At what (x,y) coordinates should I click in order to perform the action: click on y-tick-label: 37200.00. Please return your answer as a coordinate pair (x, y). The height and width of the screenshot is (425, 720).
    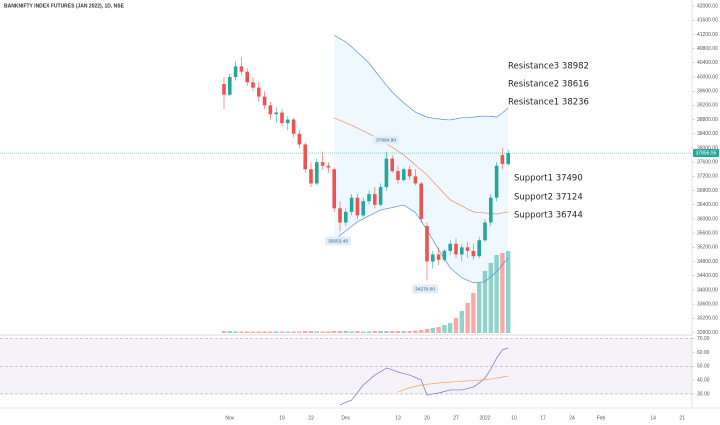
    Looking at the image, I should click on (707, 177).